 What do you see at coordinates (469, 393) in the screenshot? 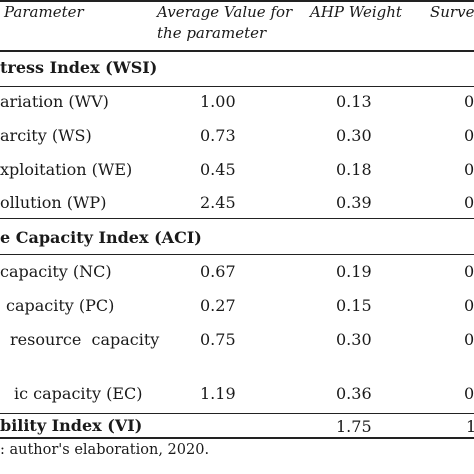
I see `row-ec-survey: 0` at bounding box center [469, 393].